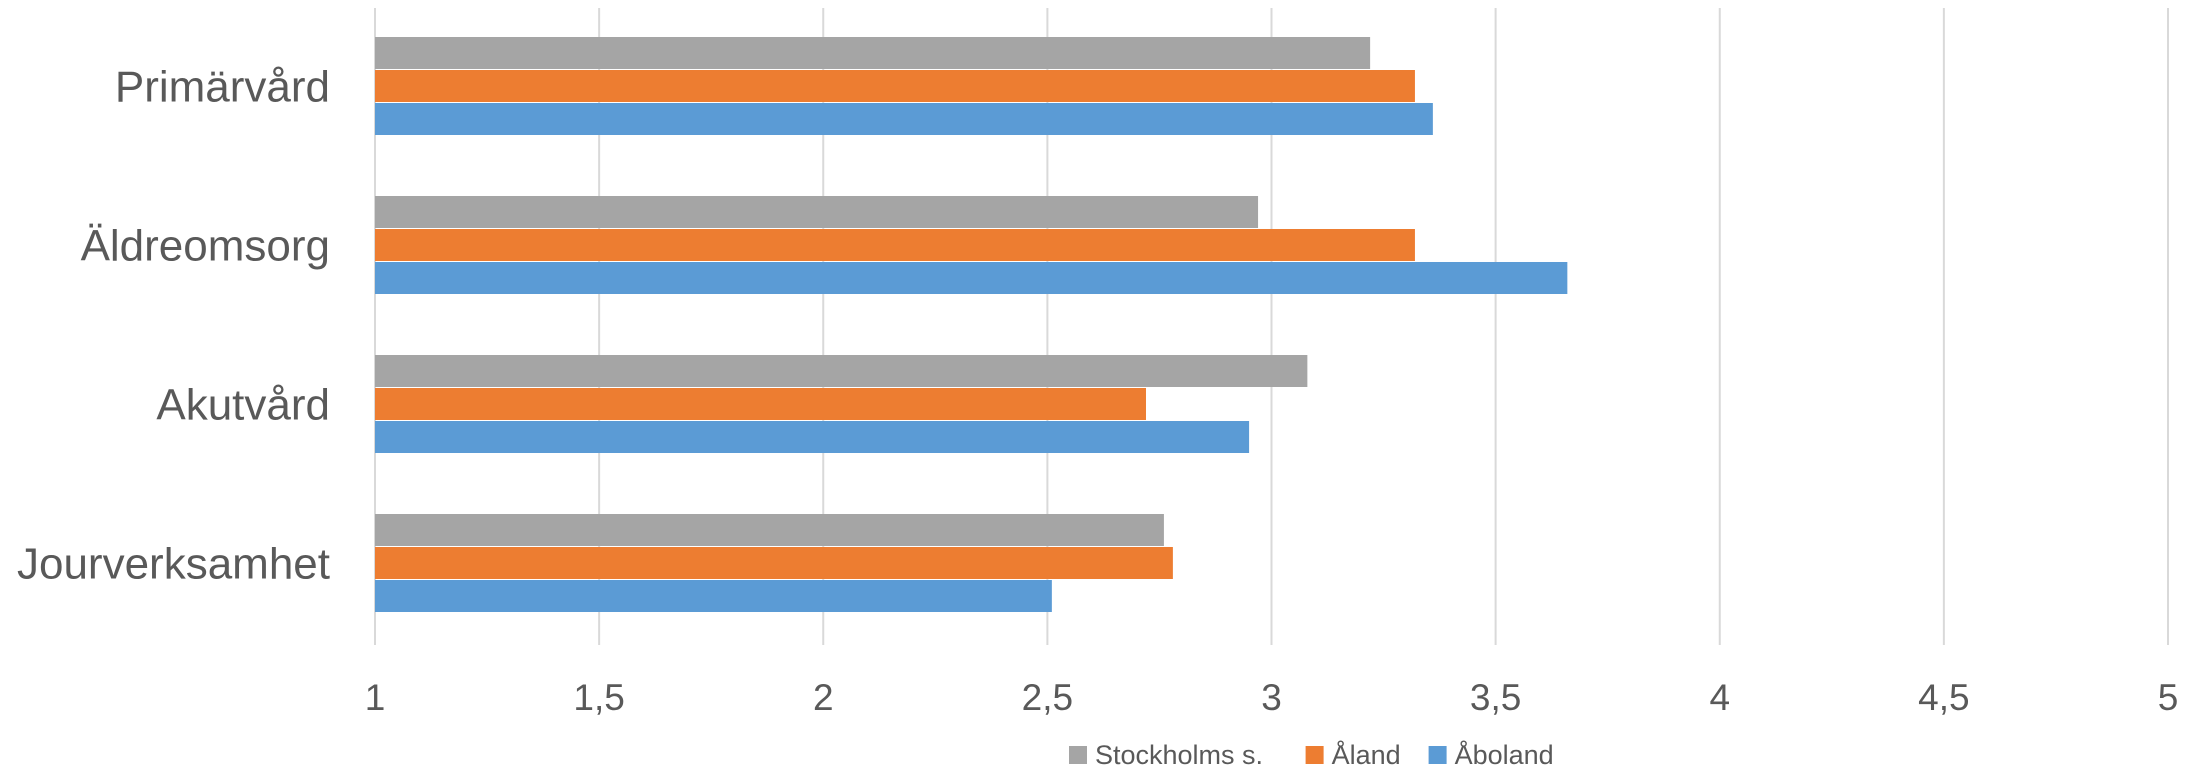  Describe the element at coordinates (222, 87) in the screenshot. I see `category-label-0: Primärvård` at that location.